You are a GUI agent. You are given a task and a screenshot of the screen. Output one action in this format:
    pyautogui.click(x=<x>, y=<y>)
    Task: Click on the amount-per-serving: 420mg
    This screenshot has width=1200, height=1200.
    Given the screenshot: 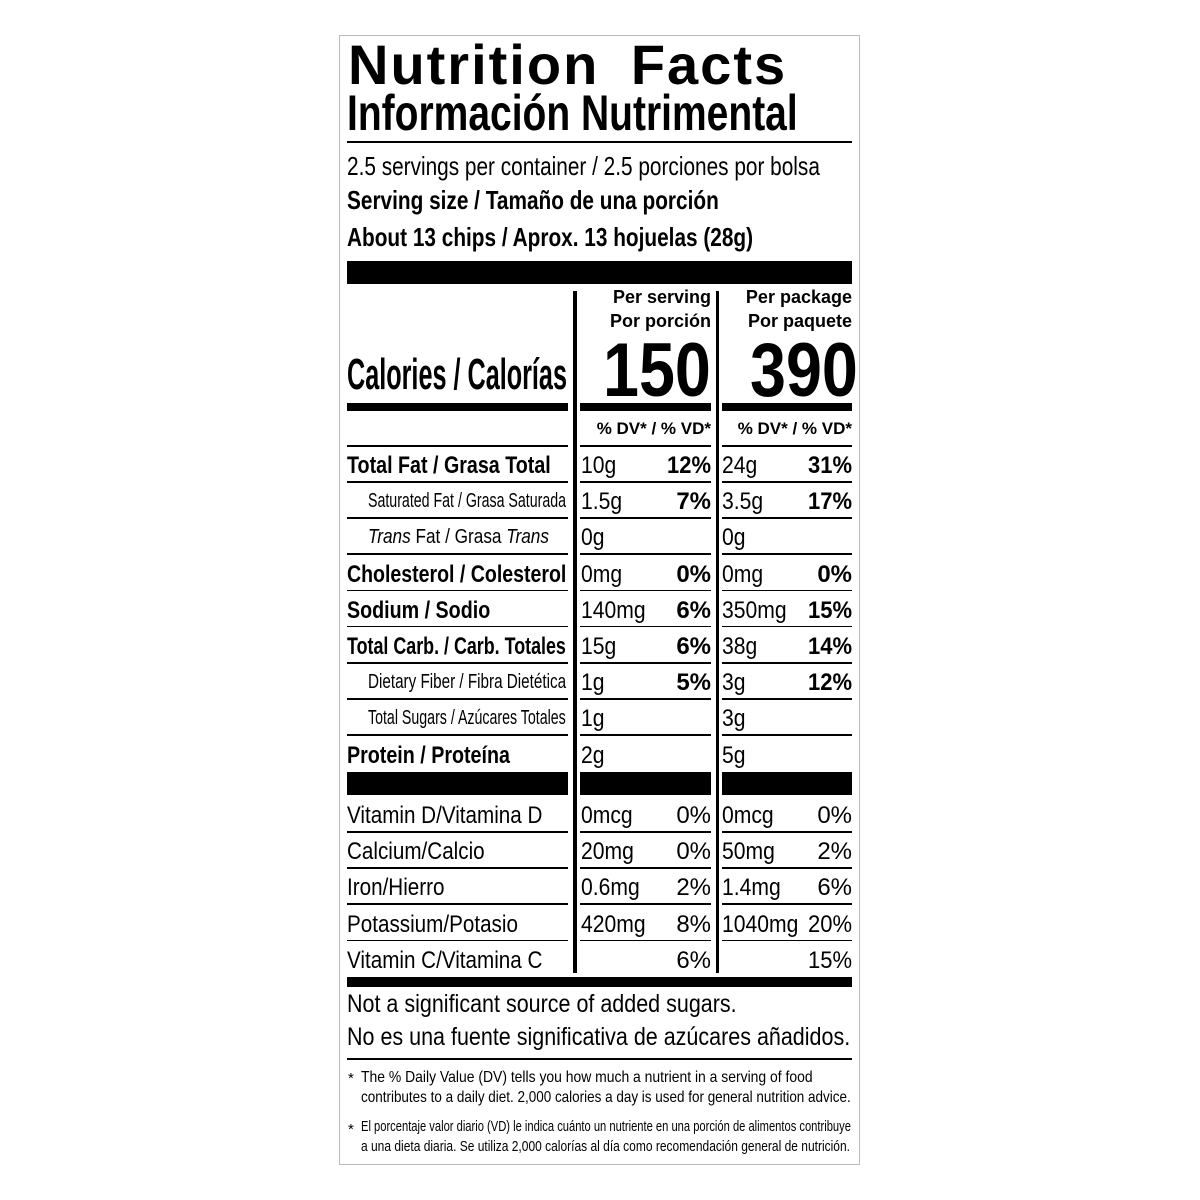 What is the action you would take?
    pyautogui.click(x=613, y=924)
    